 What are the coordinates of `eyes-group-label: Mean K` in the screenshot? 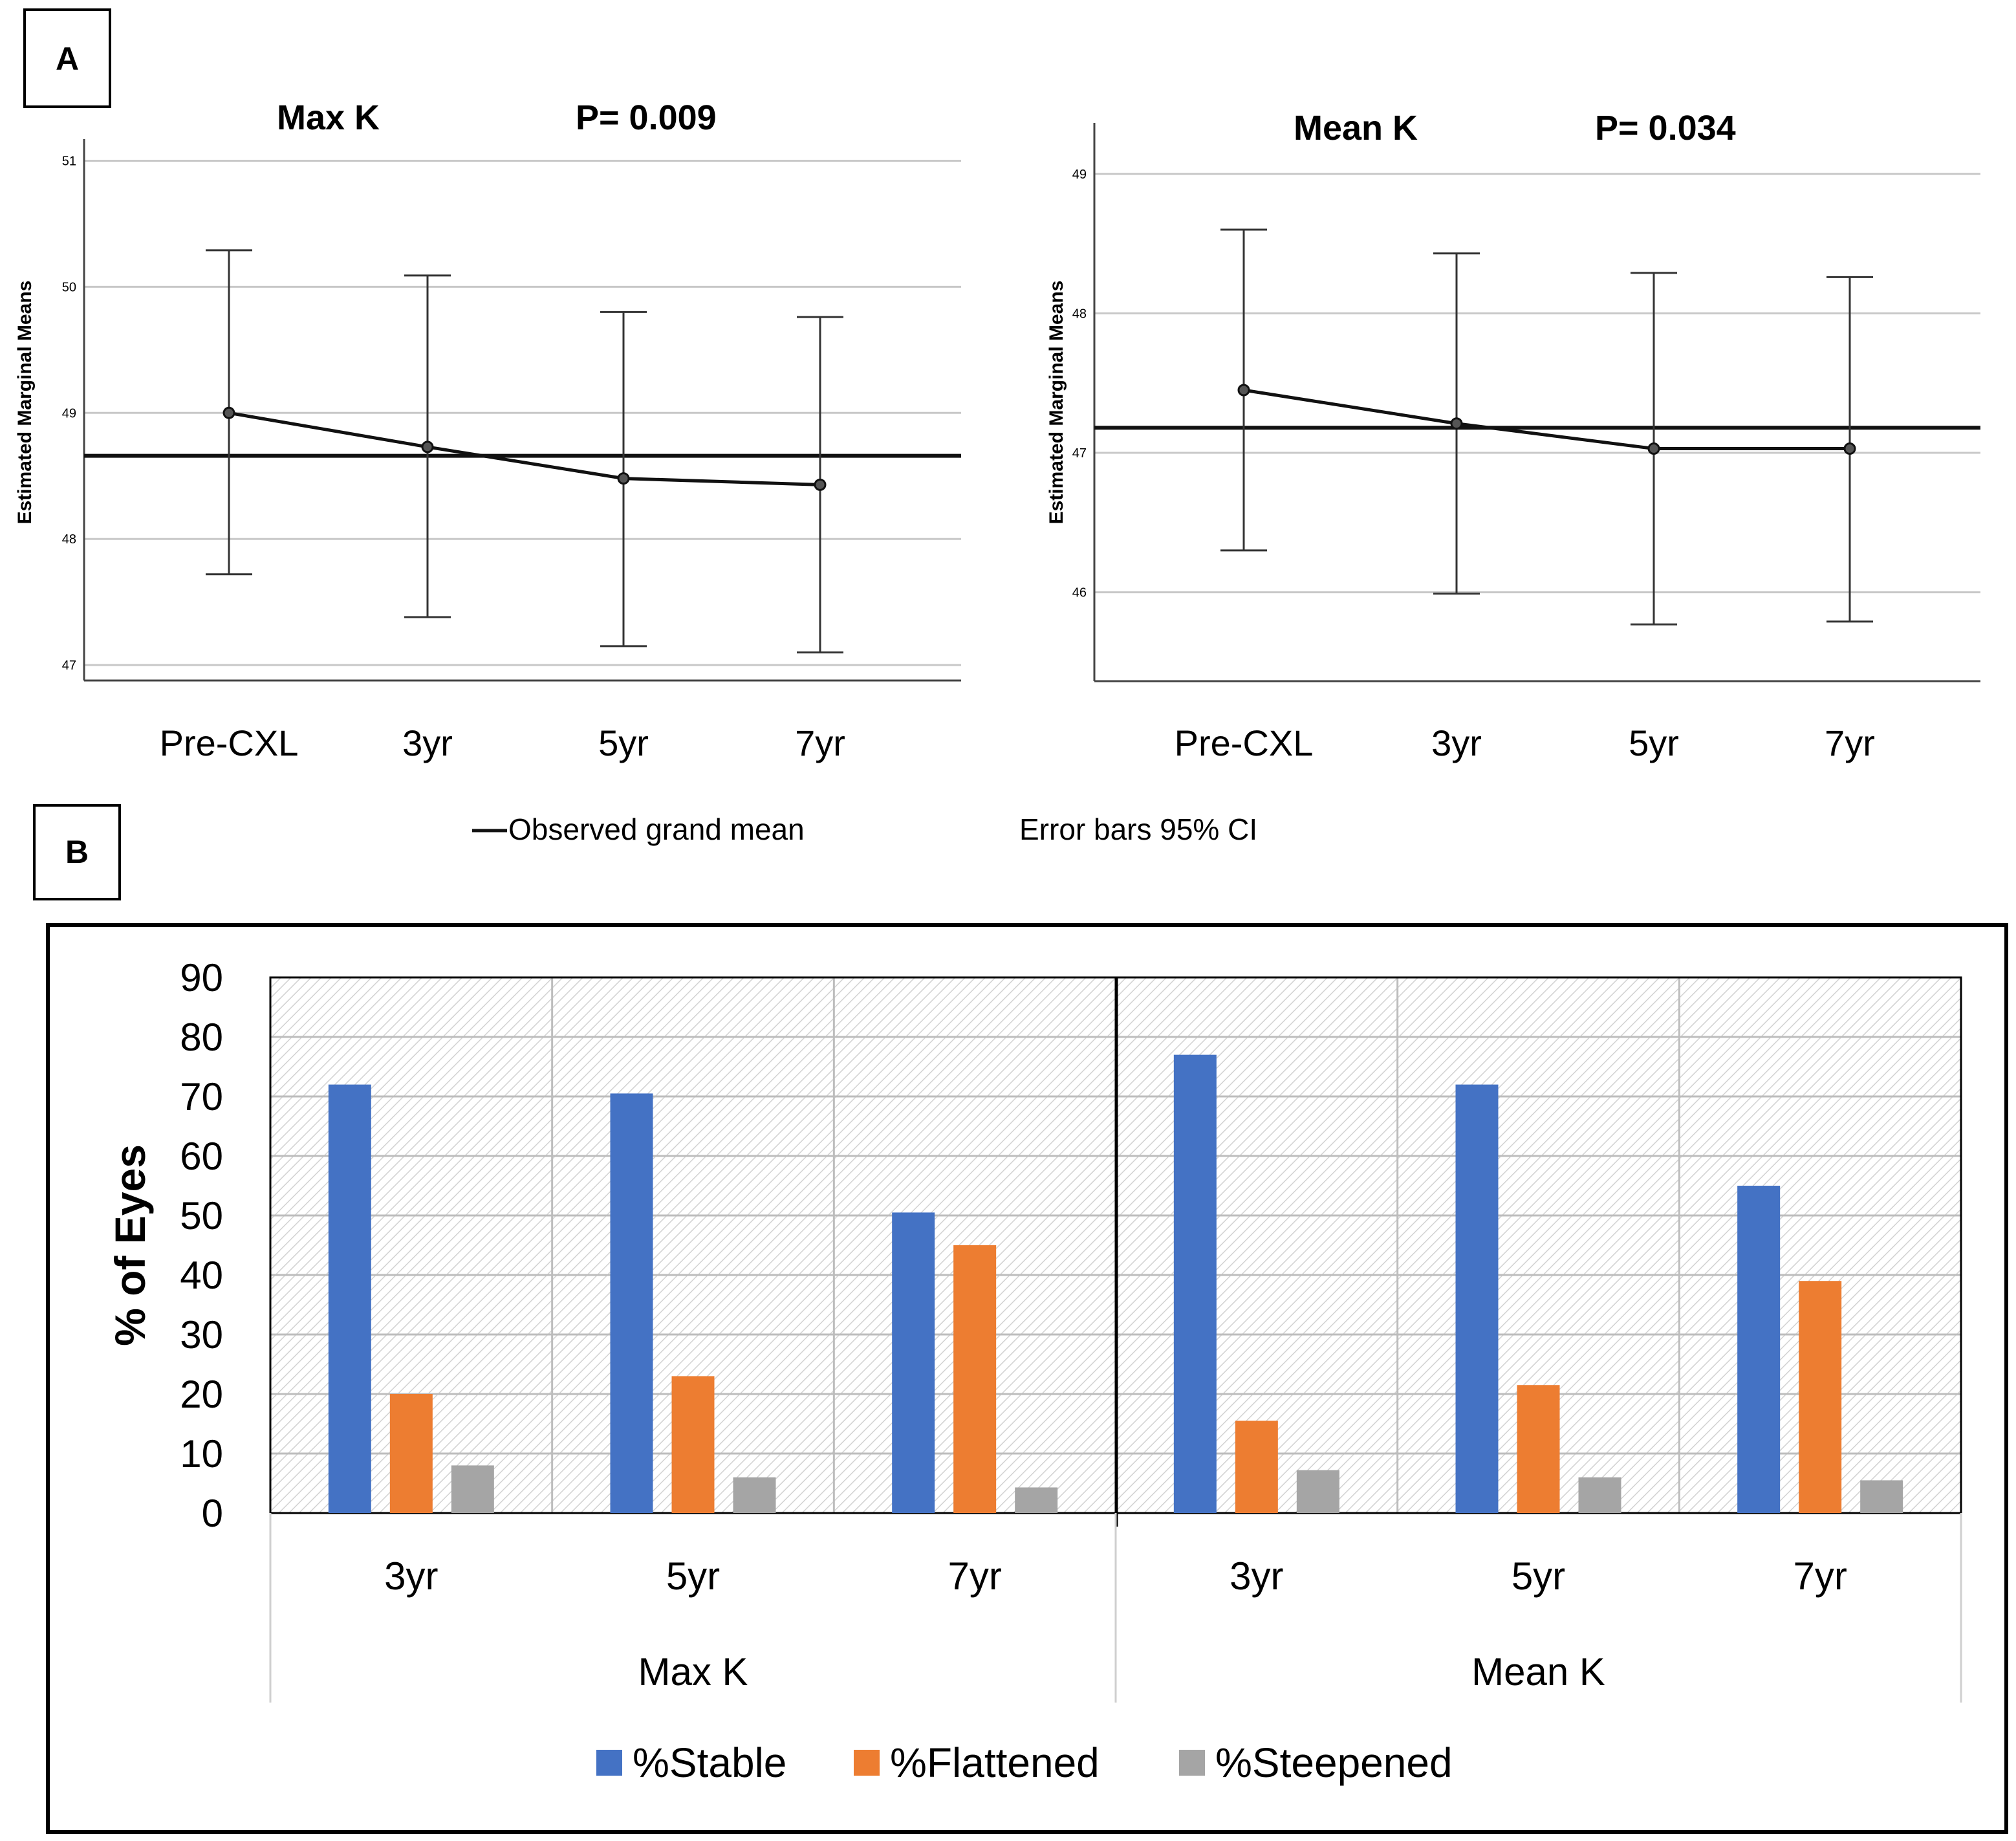 It's located at (1538, 1672).